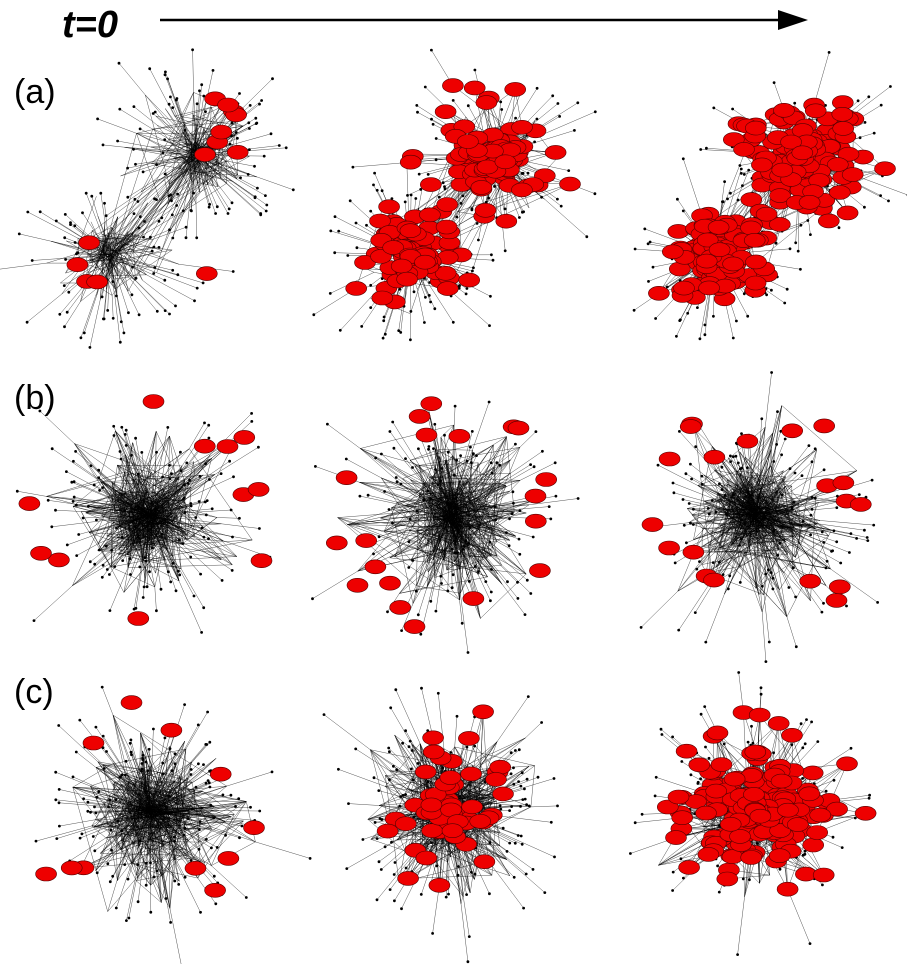  Describe the element at coordinates (793, 20) in the screenshot. I see `time-arrow-head` at that location.